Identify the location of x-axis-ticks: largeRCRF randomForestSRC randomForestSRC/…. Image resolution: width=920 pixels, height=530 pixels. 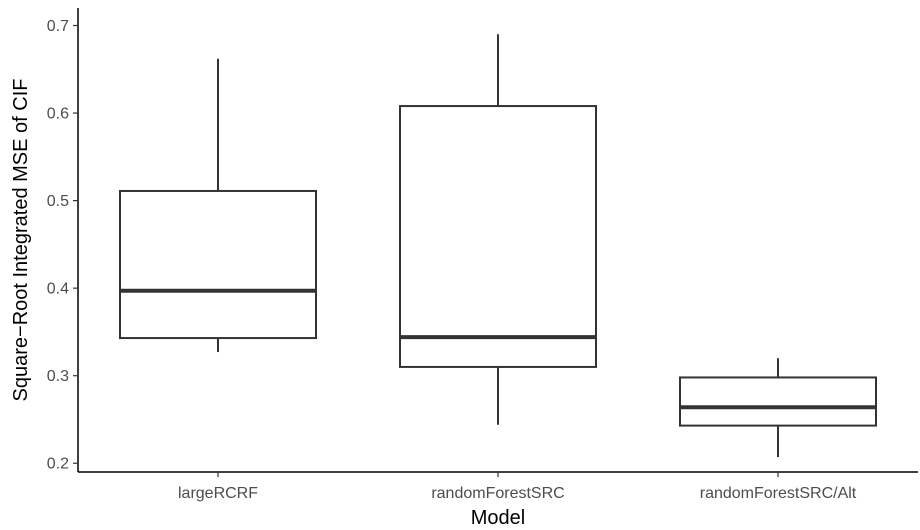
(517, 487).